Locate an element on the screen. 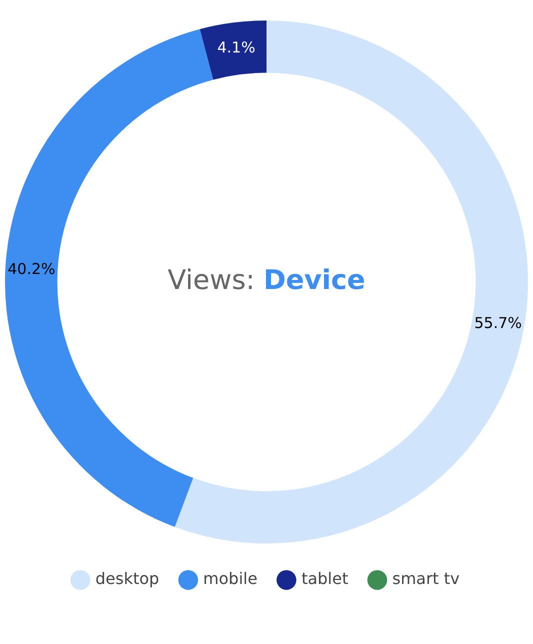 Image resolution: width=533 pixels, height=644 pixels. data-label: 4.1% is located at coordinates (236, 47).